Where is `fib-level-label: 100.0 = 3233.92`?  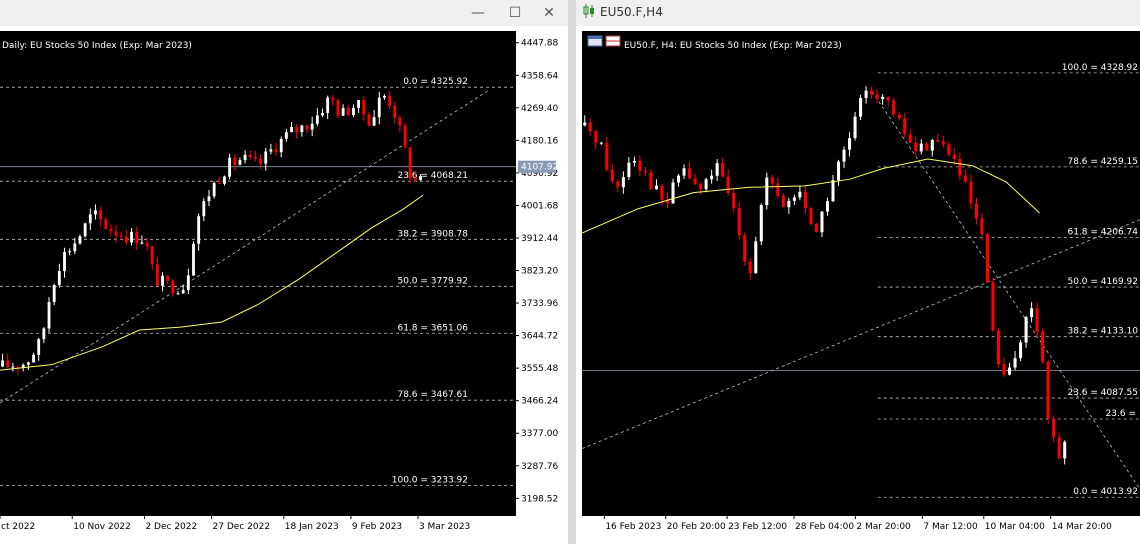
fib-level-label: 100.0 = 3233.92 is located at coordinates (430, 480).